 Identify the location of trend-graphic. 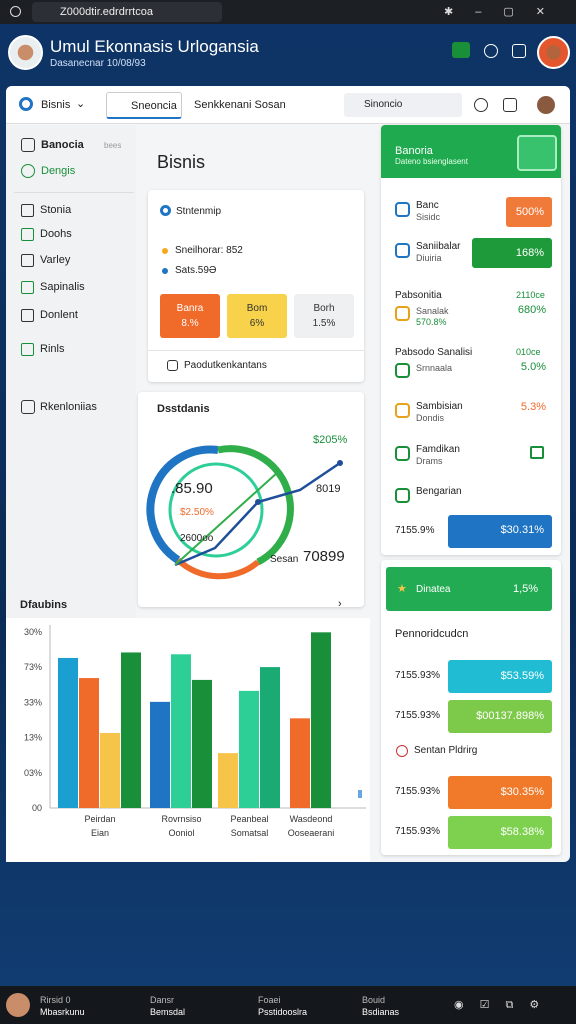
(244, 512).